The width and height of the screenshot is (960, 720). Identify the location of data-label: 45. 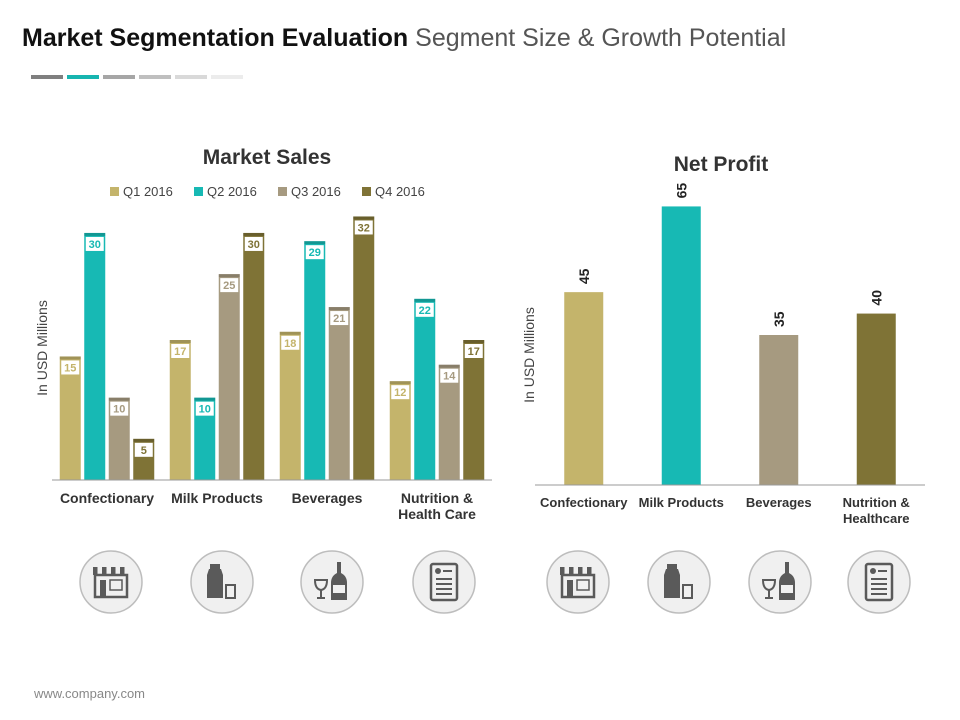
(584, 276).